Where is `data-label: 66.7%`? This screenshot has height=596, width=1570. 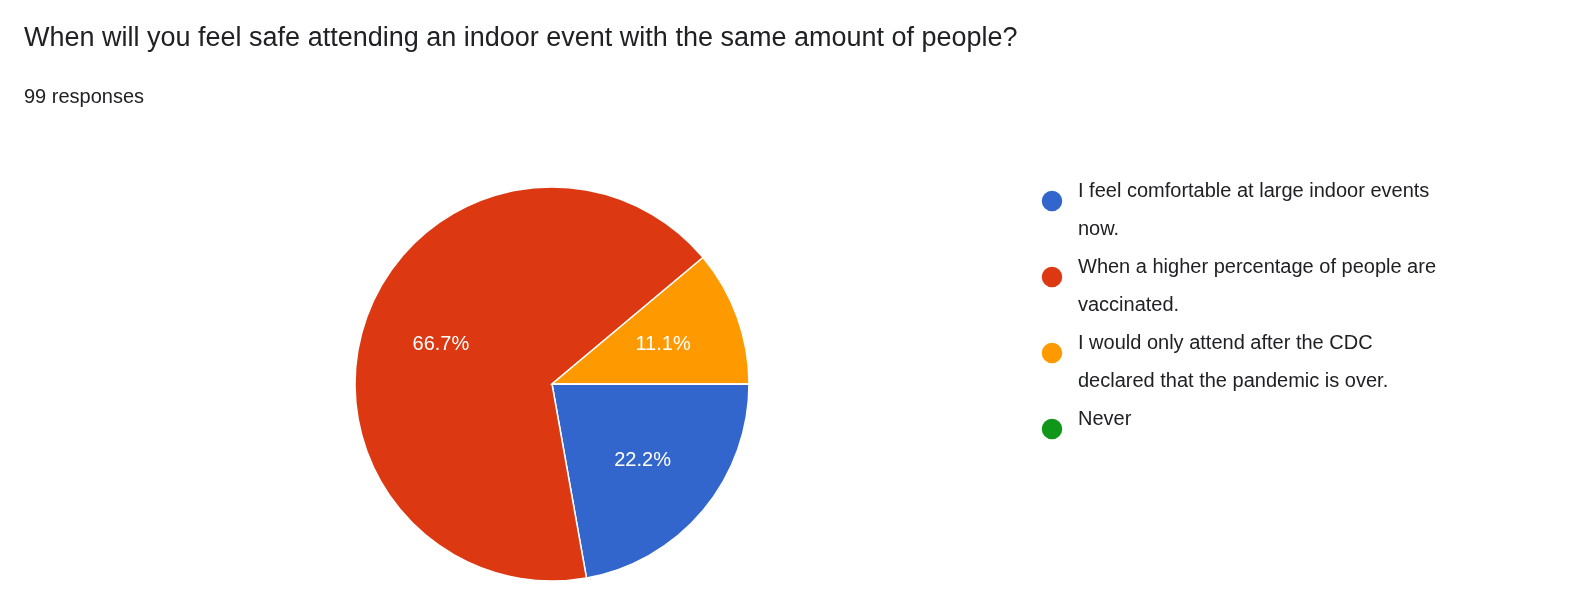 data-label: 66.7% is located at coordinates (441, 342).